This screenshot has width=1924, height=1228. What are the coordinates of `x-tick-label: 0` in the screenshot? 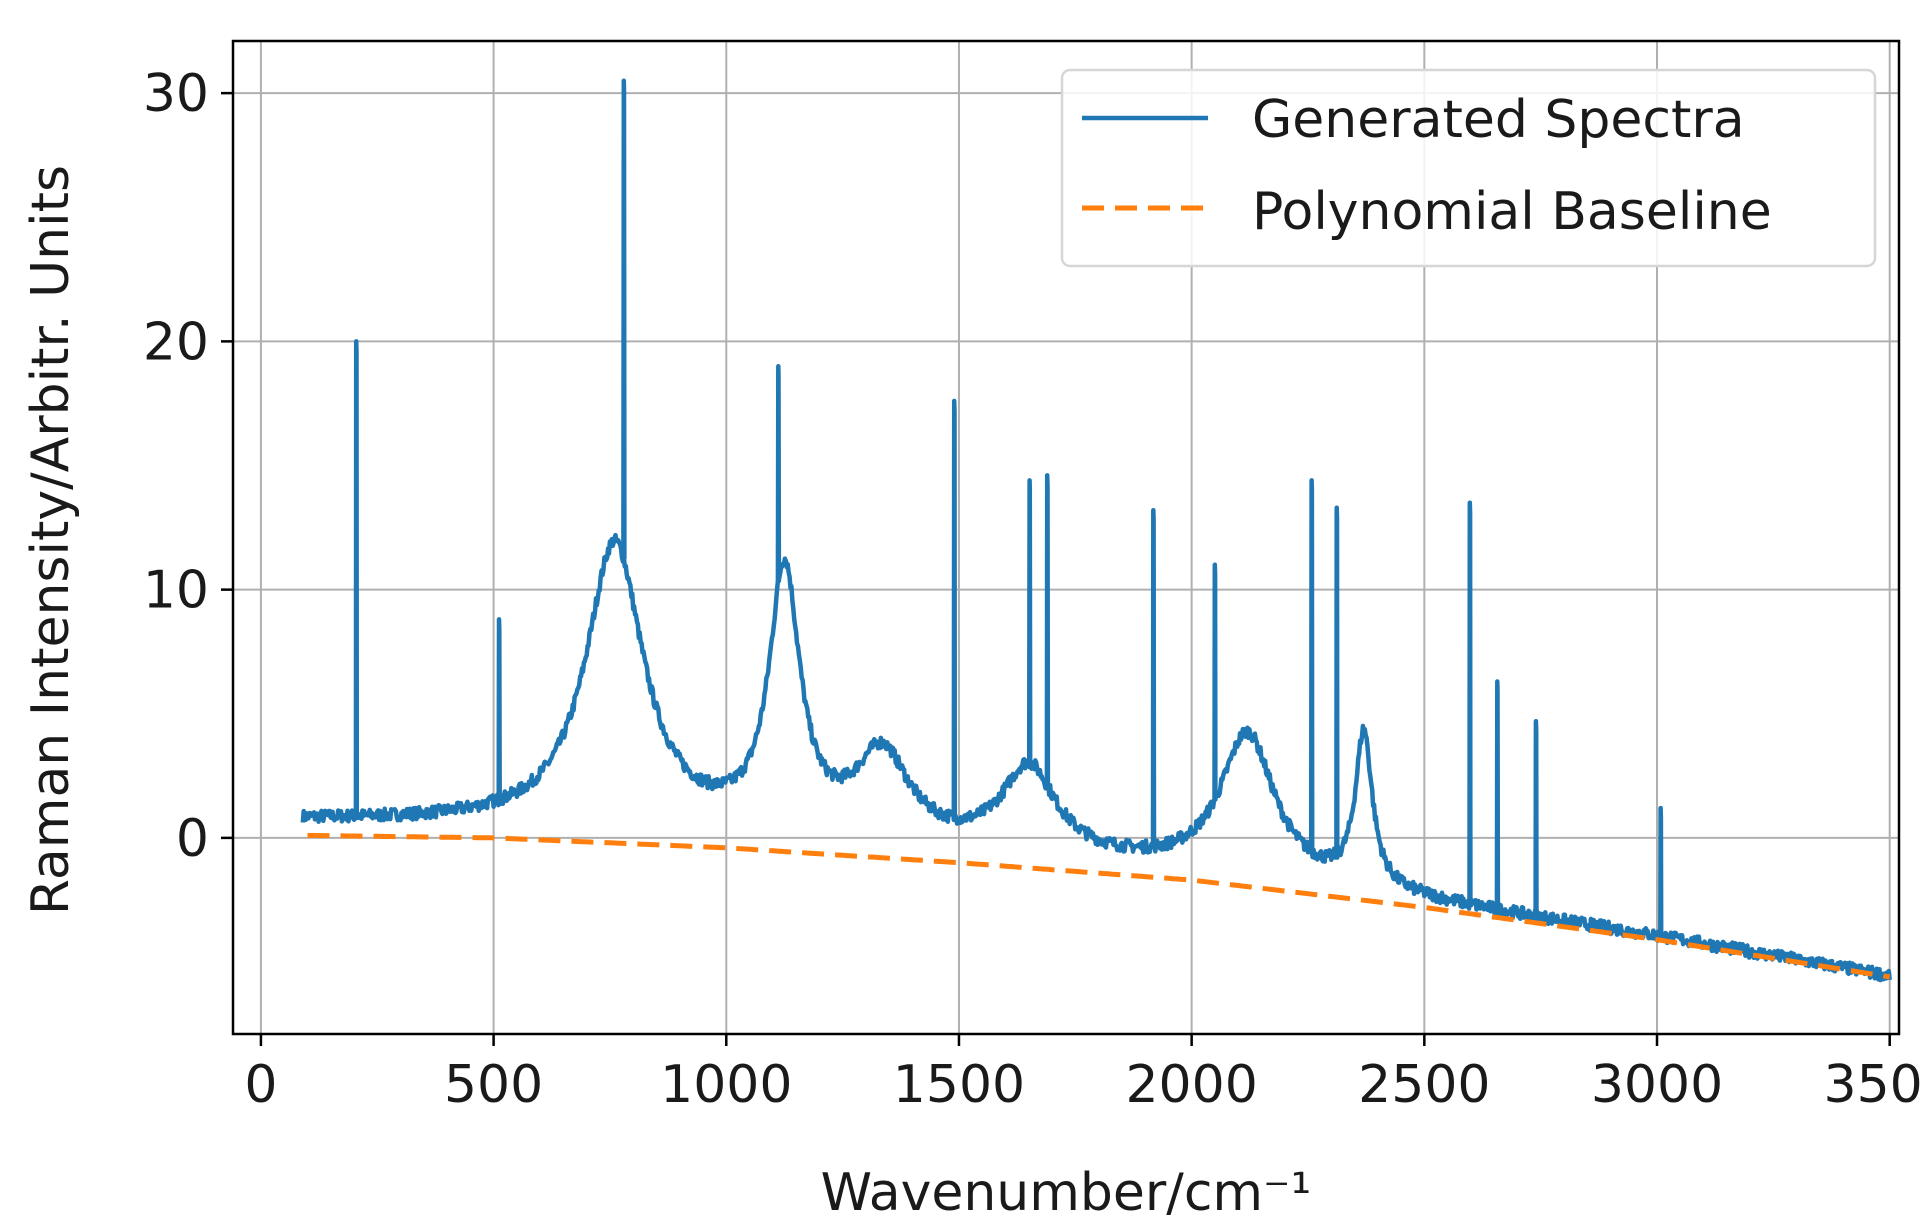 It's located at (260, 1085).